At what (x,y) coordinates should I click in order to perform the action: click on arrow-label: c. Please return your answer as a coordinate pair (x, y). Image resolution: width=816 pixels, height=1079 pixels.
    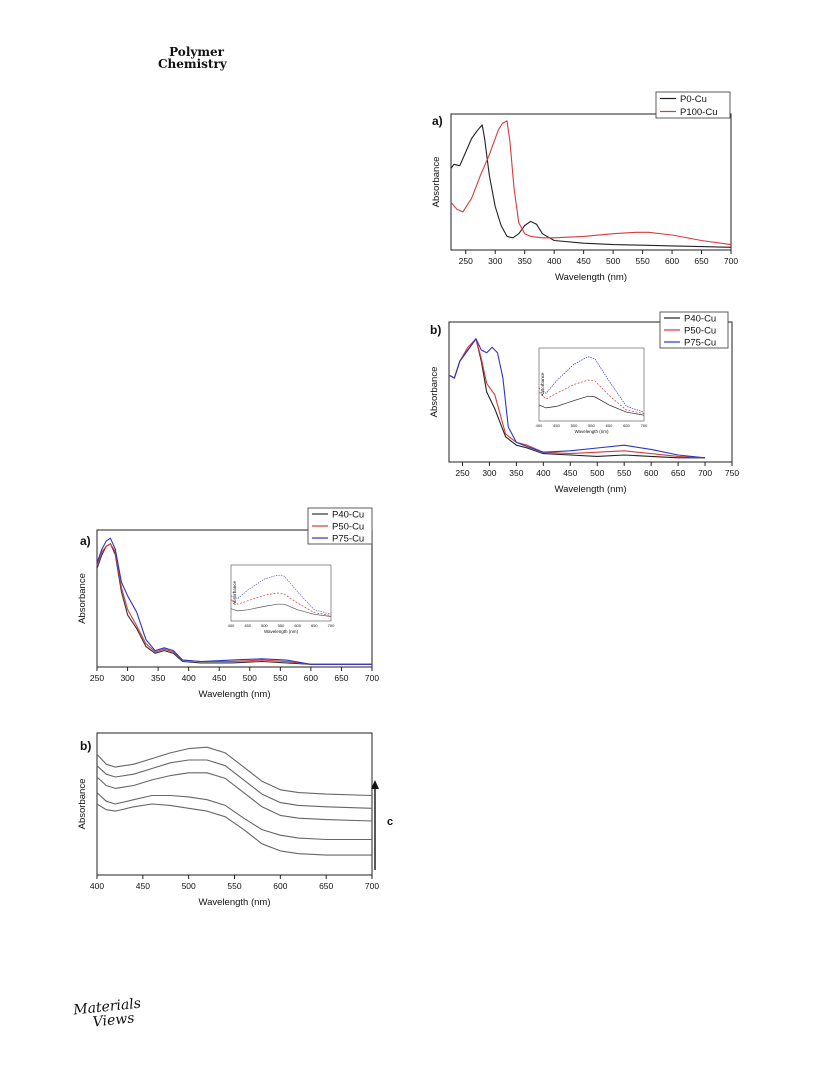
    Looking at the image, I should click on (390, 822).